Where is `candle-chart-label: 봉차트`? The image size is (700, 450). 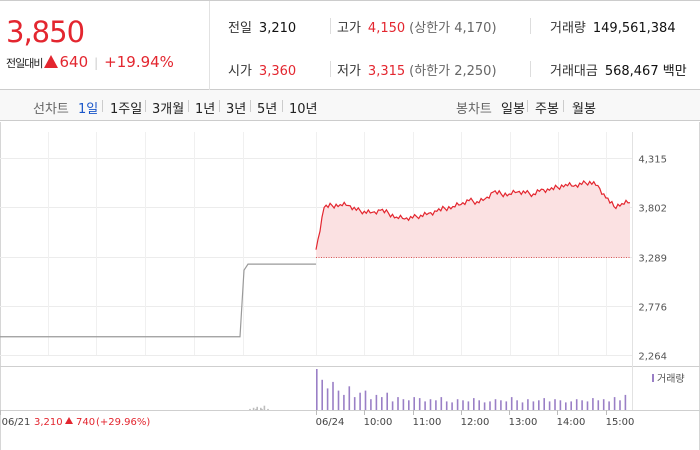 candle-chart-label: 봉차트 is located at coordinates (474, 109).